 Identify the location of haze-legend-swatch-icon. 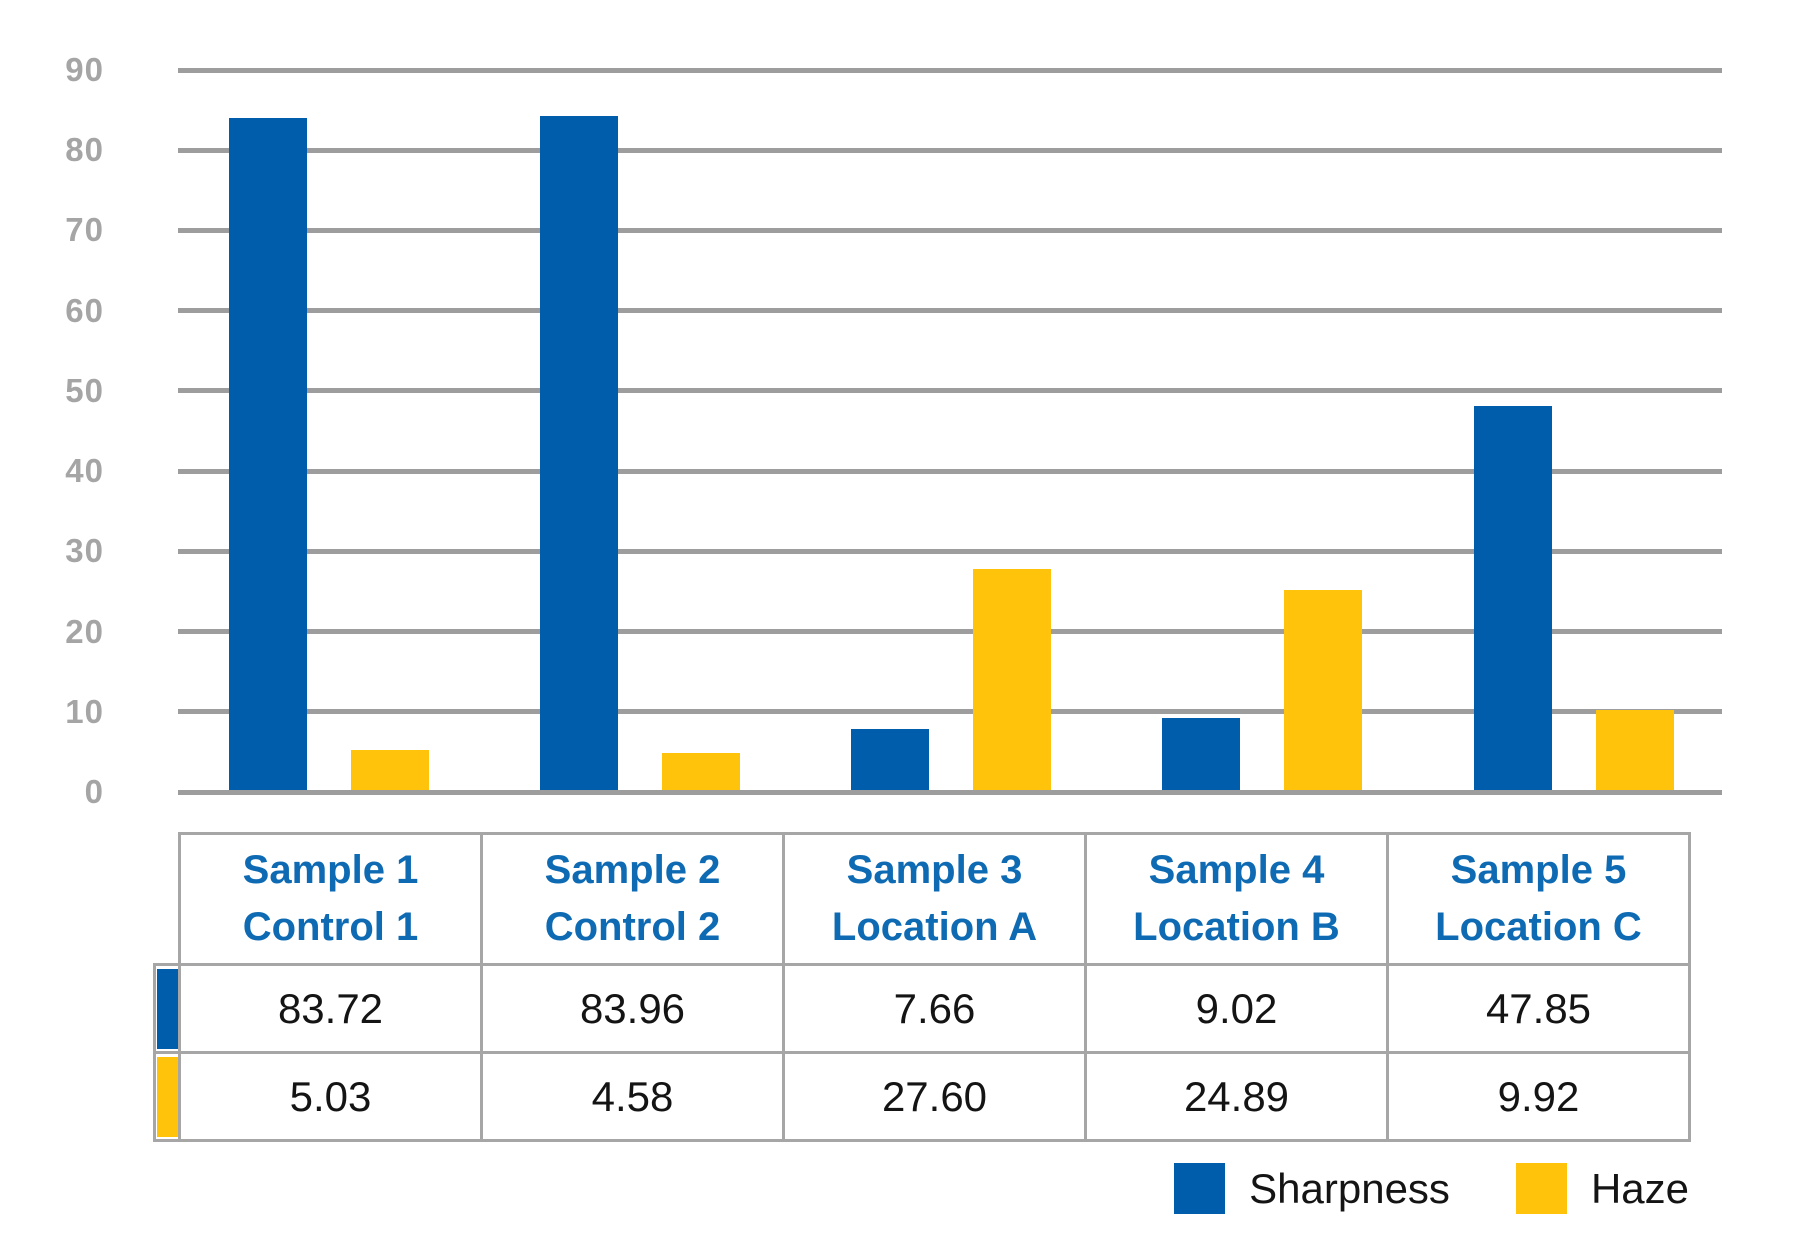
(1541, 1188).